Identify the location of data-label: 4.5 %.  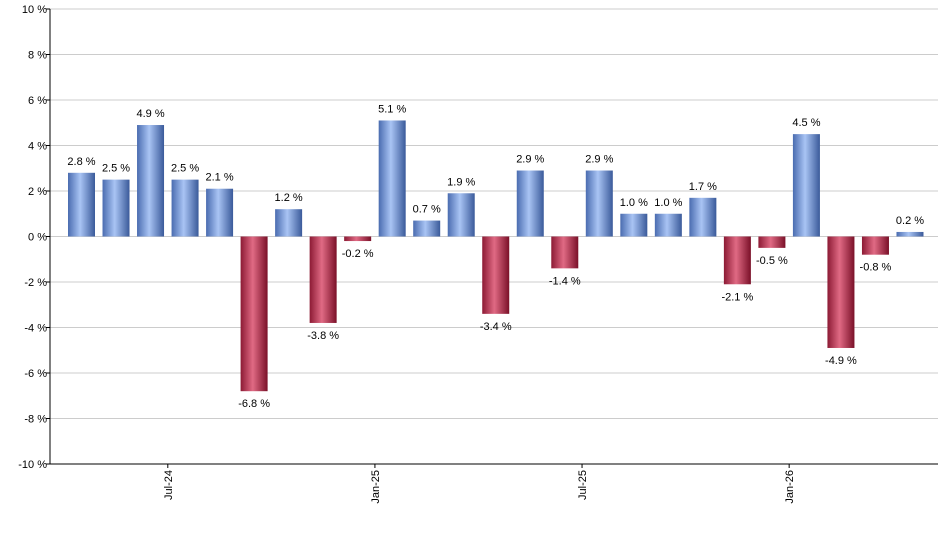
(806, 123).